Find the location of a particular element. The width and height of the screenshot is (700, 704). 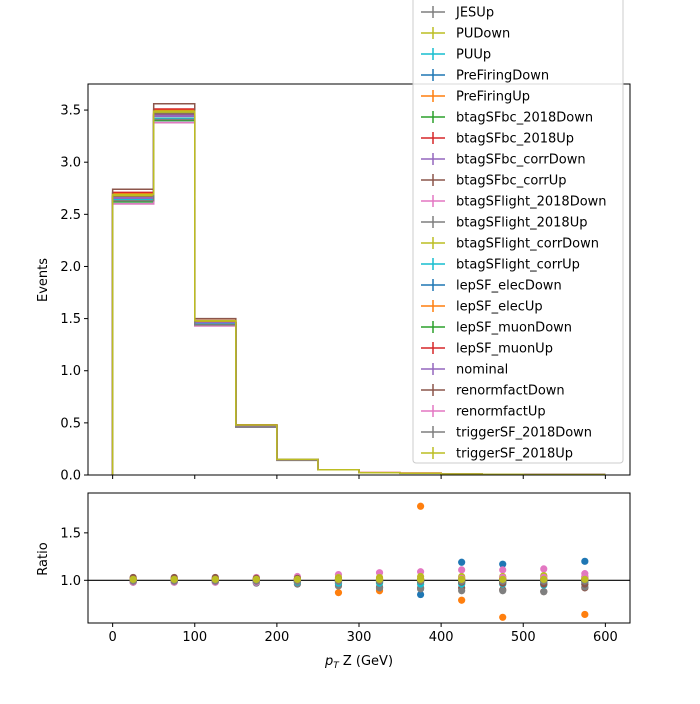

x-axis-label-subscript: T is located at coordinates (336, 666).